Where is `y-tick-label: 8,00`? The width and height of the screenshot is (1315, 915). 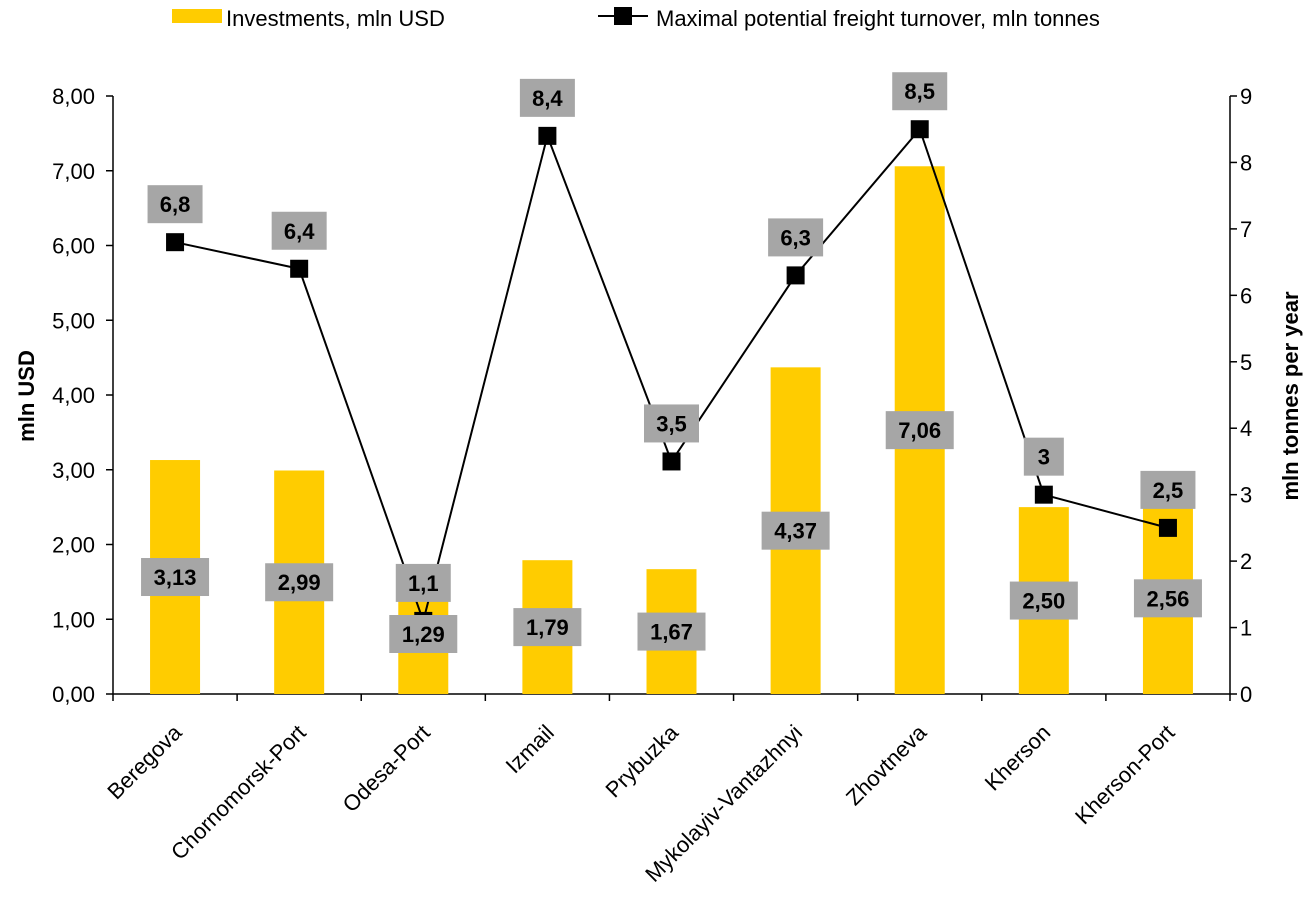
y-tick-label: 8,00 is located at coordinates (73, 96).